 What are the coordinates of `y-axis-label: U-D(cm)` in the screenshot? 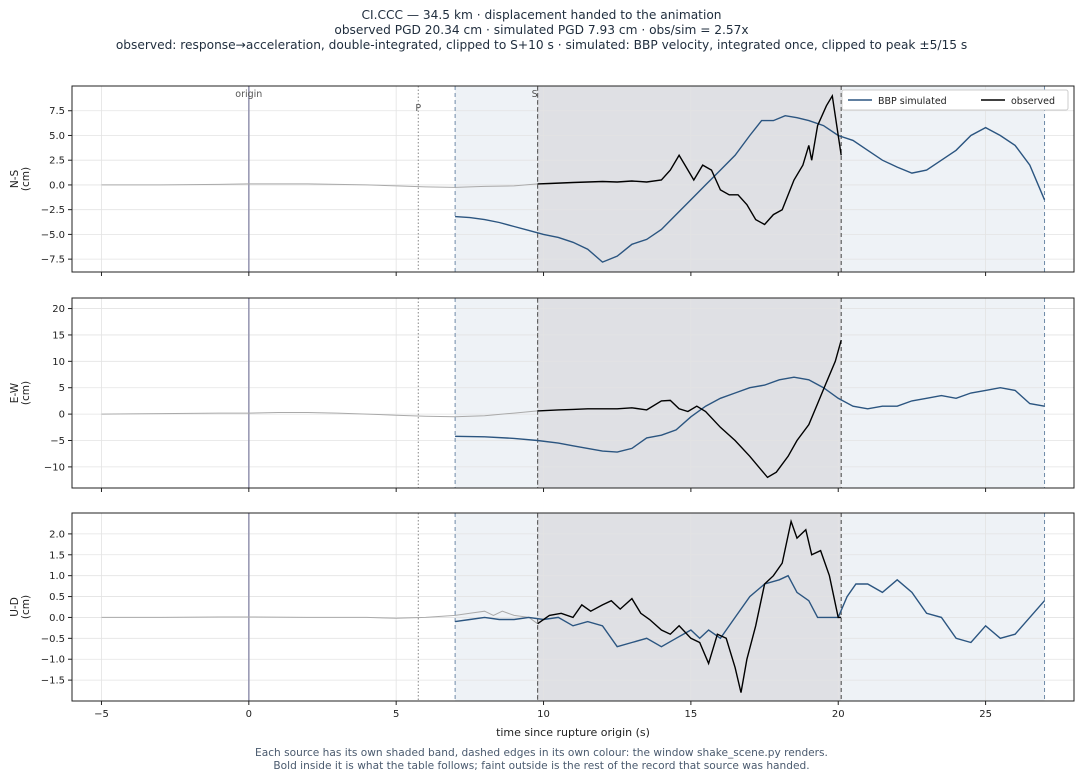 It's located at (20, 607).